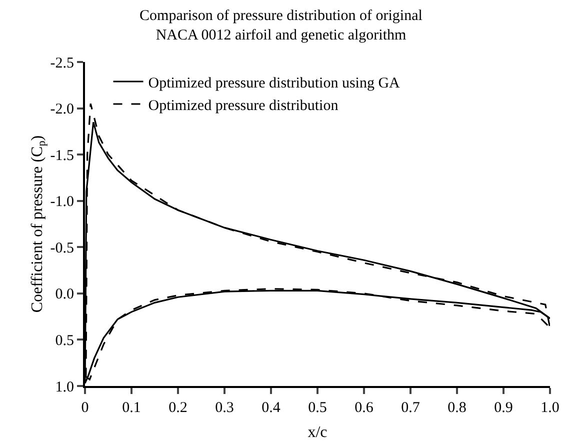 This screenshot has height=441, width=562. What do you see at coordinates (274, 83) in the screenshot?
I see `legend-label: Optimized pressure distribution using GA` at bounding box center [274, 83].